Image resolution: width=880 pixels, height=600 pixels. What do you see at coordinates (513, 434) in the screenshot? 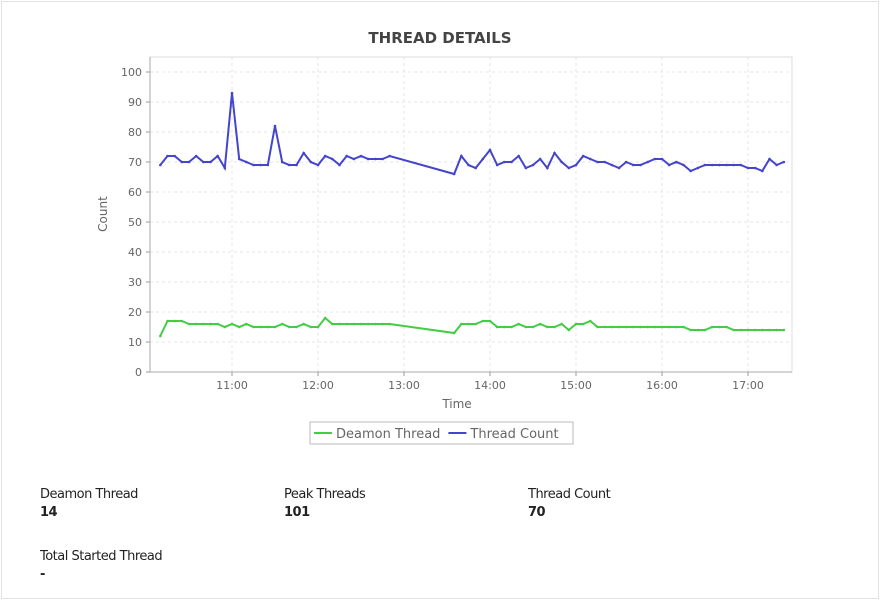
I see `legend-label-thread-count: Thread Count` at bounding box center [513, 434].